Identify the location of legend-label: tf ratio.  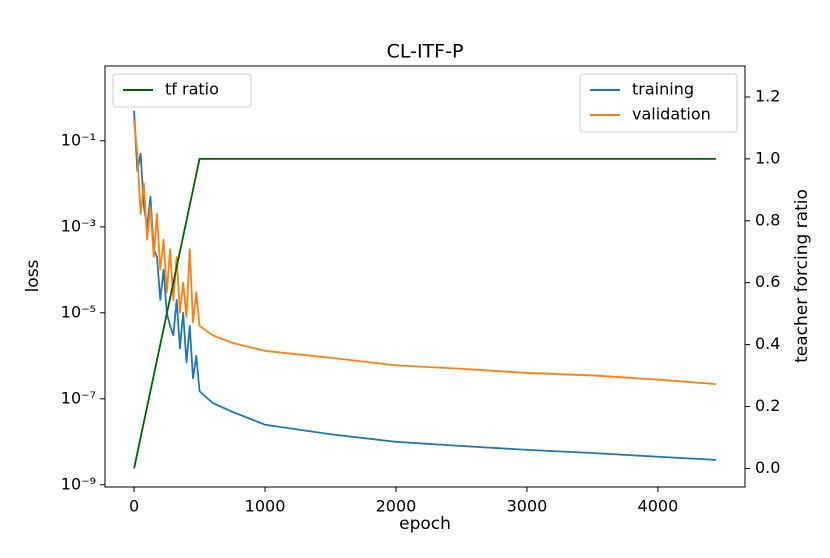
(192, 89).